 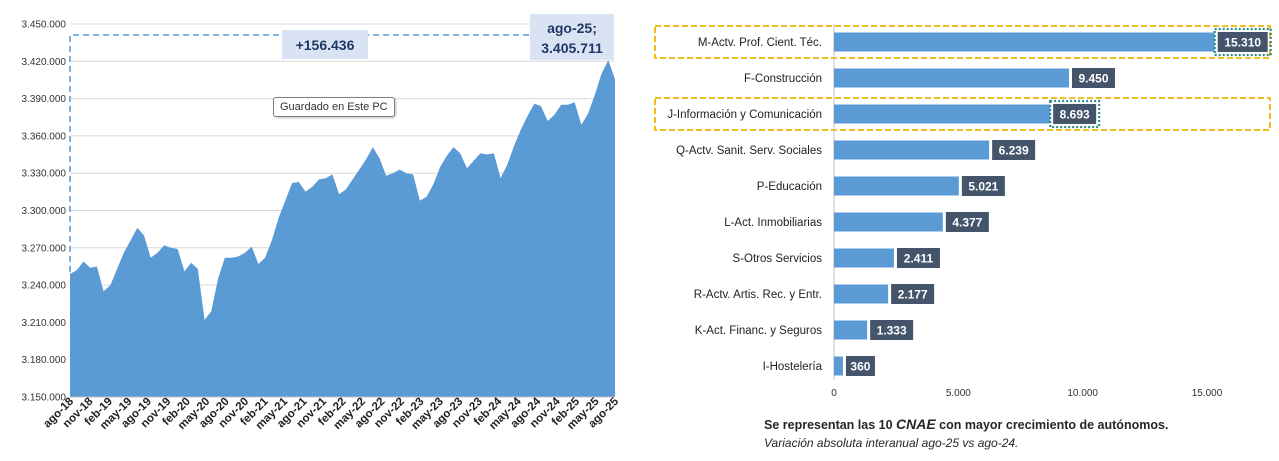 I want to click on y-tick-label: 3.210.000, so click(x=44, y=323).